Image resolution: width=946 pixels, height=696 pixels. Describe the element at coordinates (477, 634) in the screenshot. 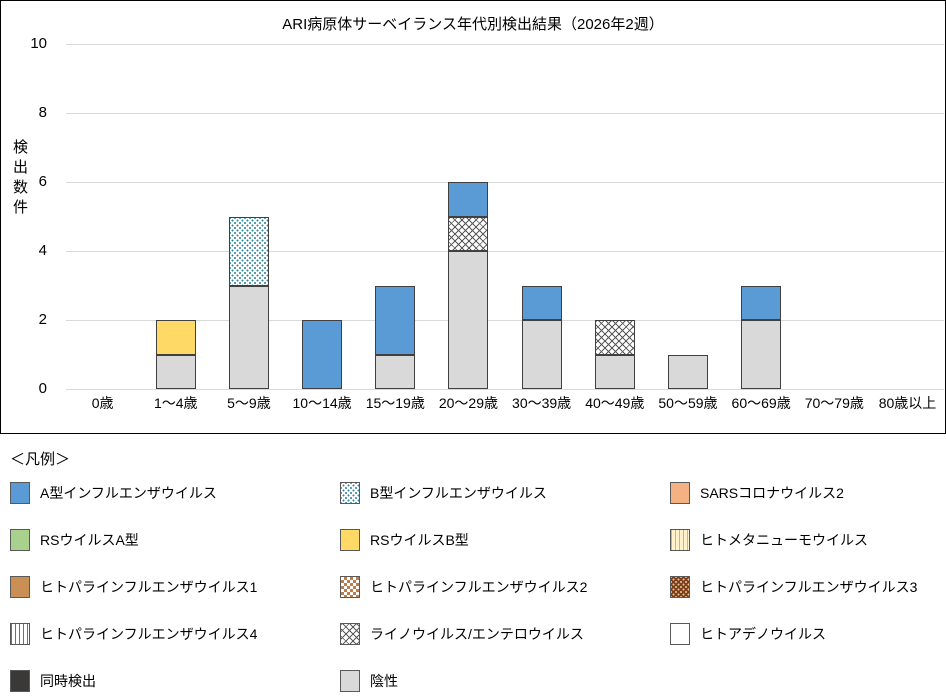

I see `legend-label: ライノウイルス/エンテロウイルス` at that location.